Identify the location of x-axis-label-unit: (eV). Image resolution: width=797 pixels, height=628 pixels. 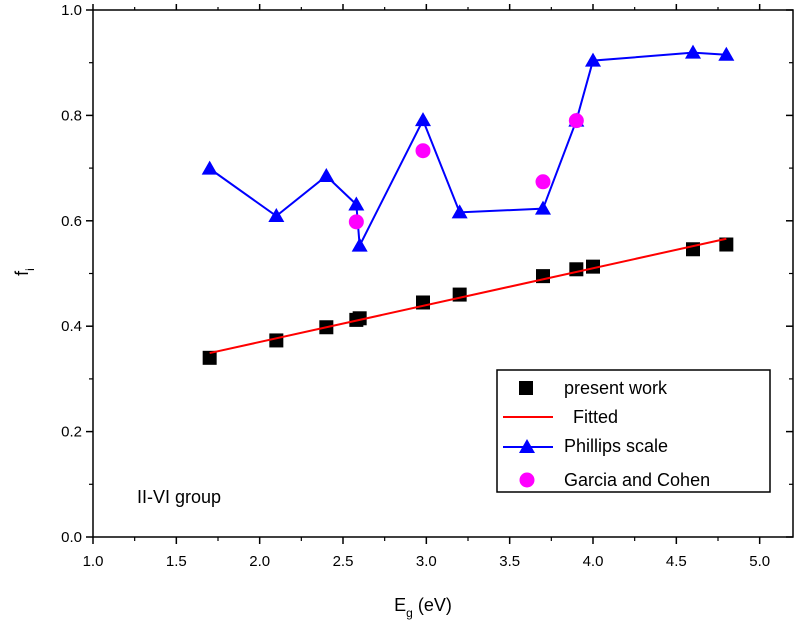
(432, 605).